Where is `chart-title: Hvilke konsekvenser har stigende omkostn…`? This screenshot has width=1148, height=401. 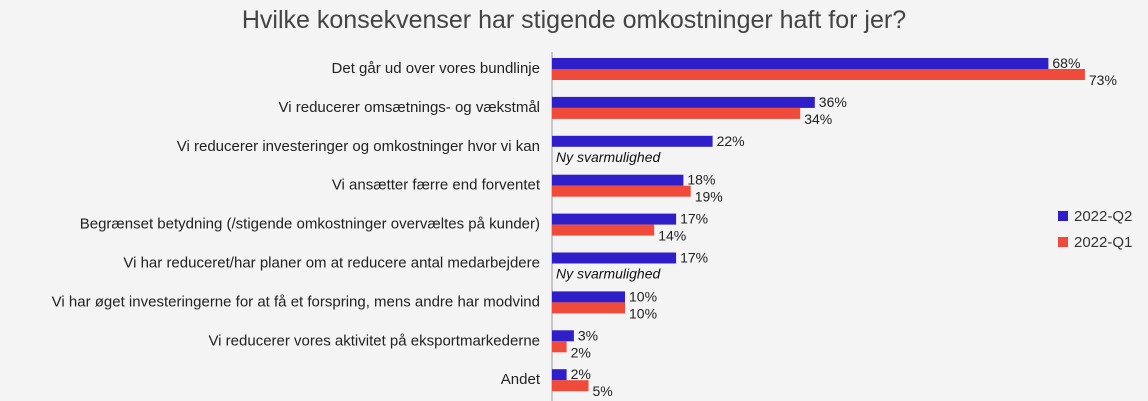 chart-title: Hvilke konsekvenser har stigende omkostn… is located at coordinates (574, 20).